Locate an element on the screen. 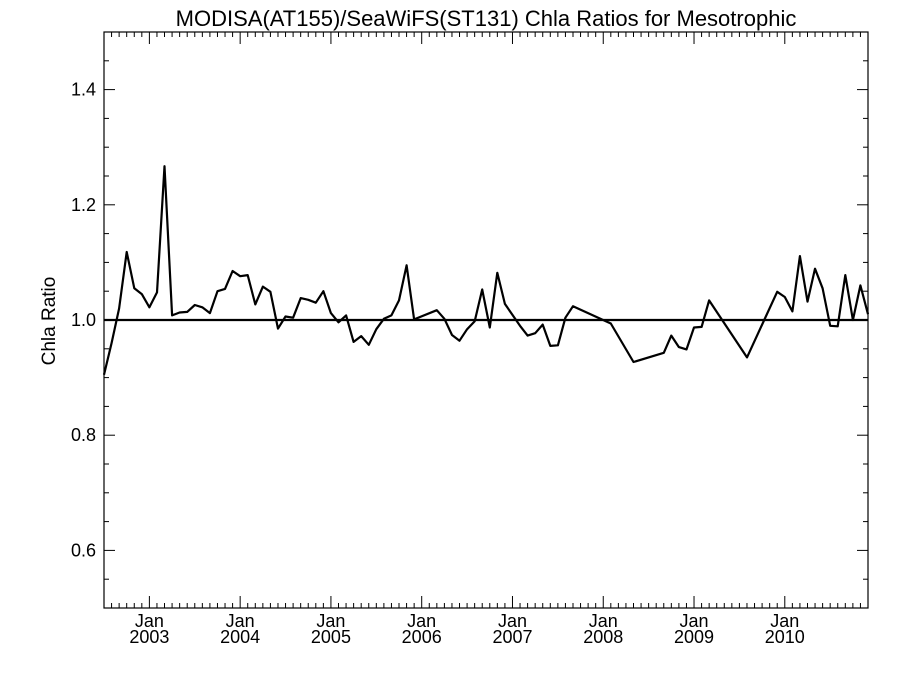  x-tick-label-year: 2005 is located at coordinates (331, 637).